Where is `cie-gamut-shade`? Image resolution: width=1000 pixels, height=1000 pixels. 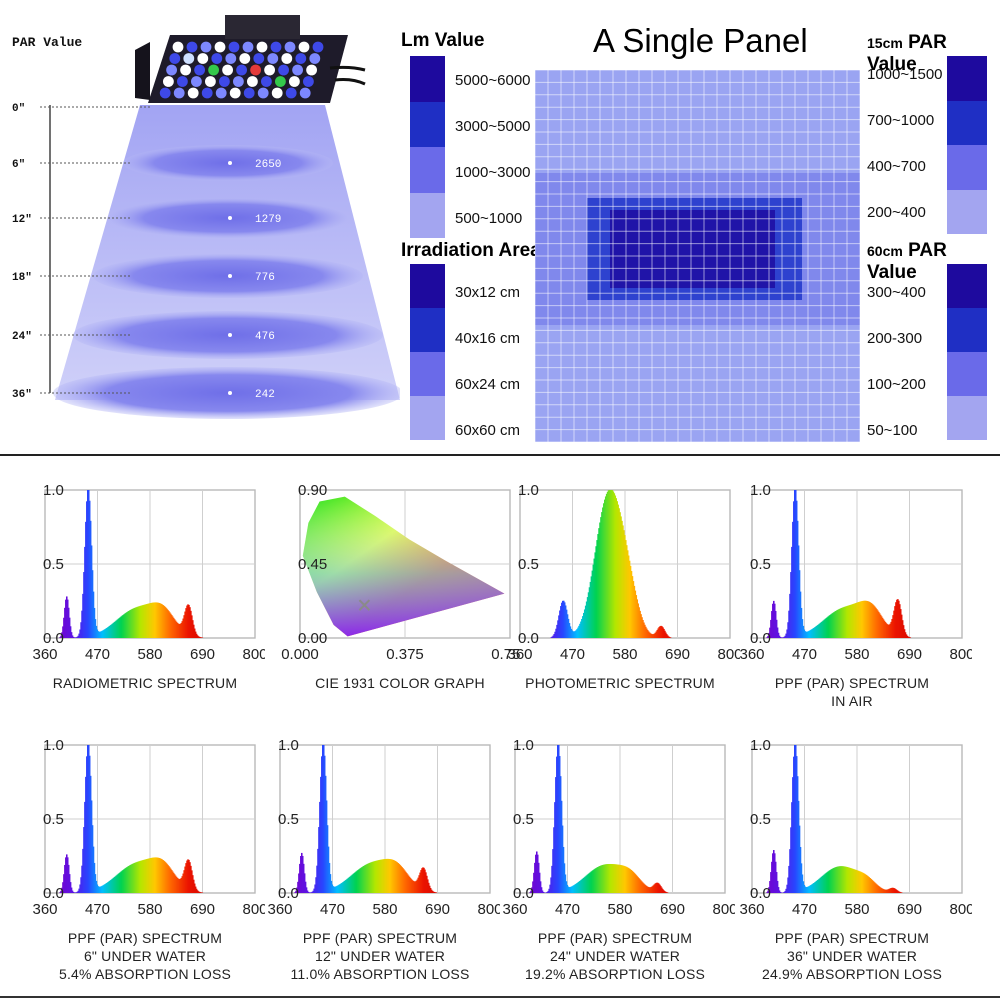 cie-gamut-shade is located at coordinates (403, 566).